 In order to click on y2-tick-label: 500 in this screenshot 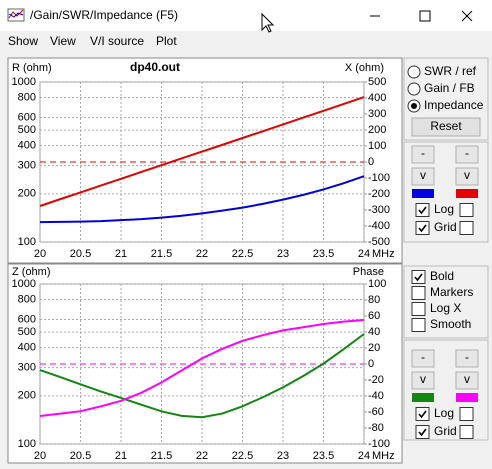, I will do `click(377, 82)`.